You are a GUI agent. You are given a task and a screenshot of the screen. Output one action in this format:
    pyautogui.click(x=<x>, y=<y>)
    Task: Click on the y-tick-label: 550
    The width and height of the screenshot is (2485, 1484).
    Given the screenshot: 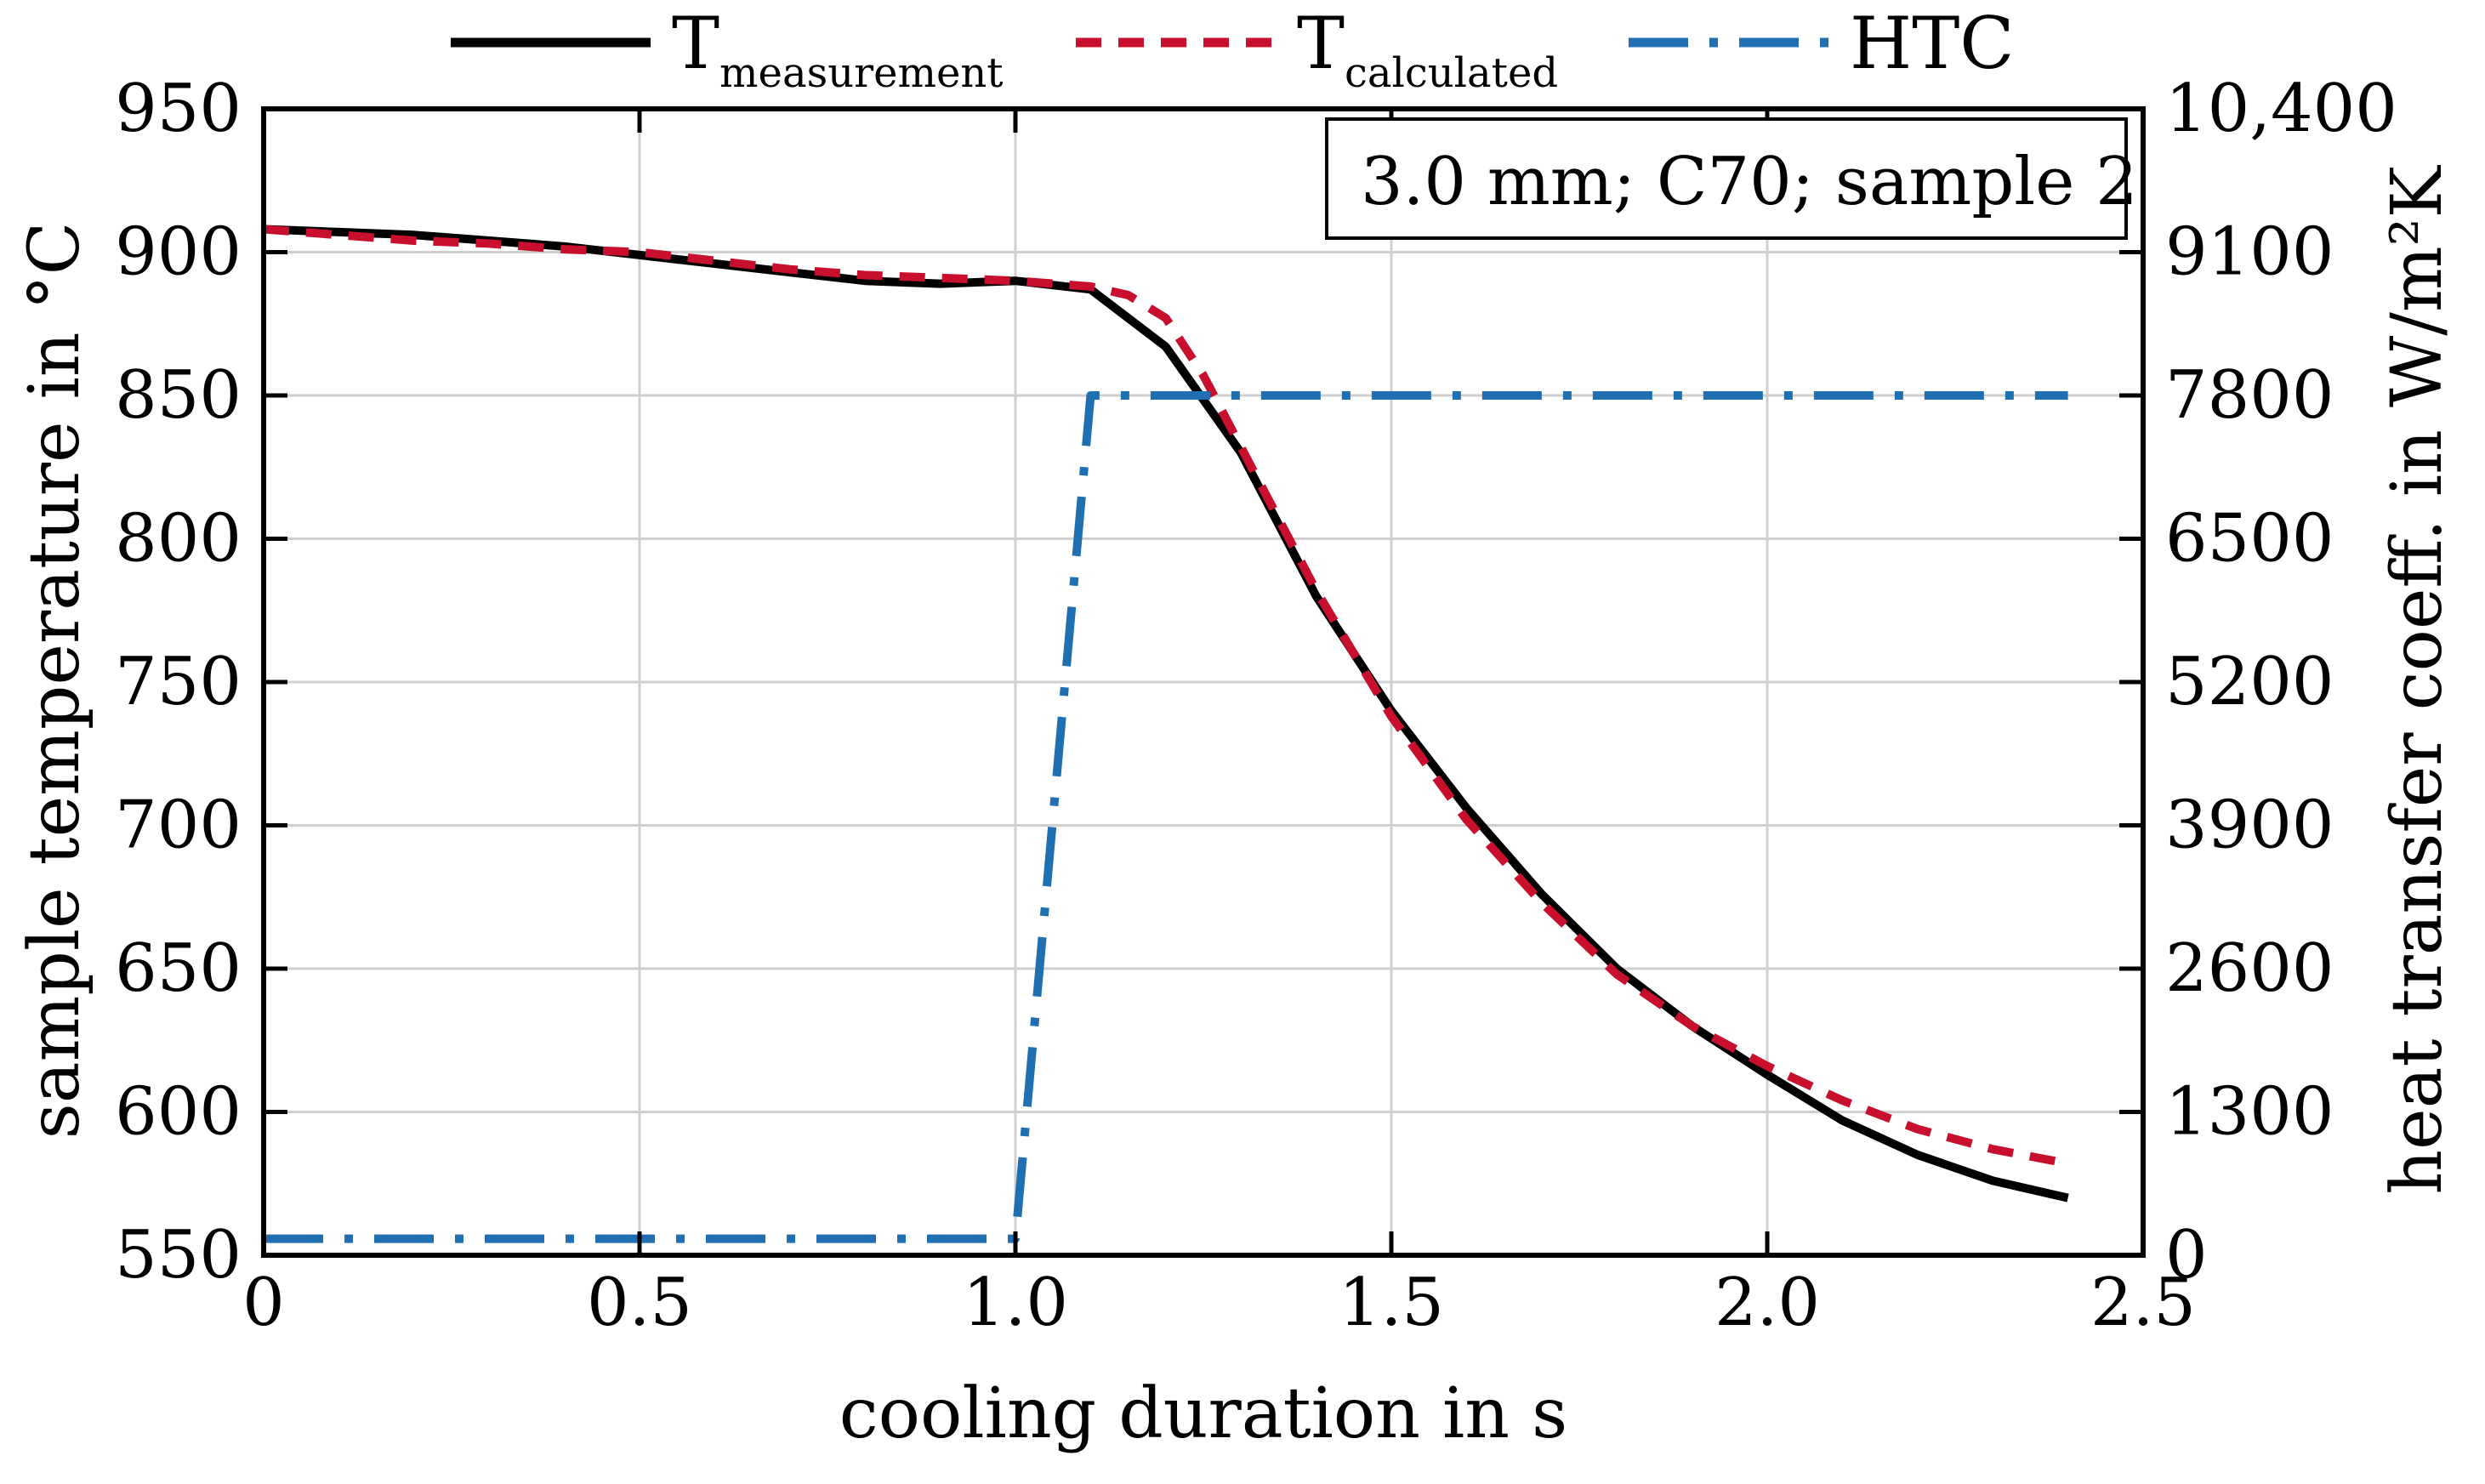 What is the action you would take?
    pyautogui.click(x=178, y=1255)
    